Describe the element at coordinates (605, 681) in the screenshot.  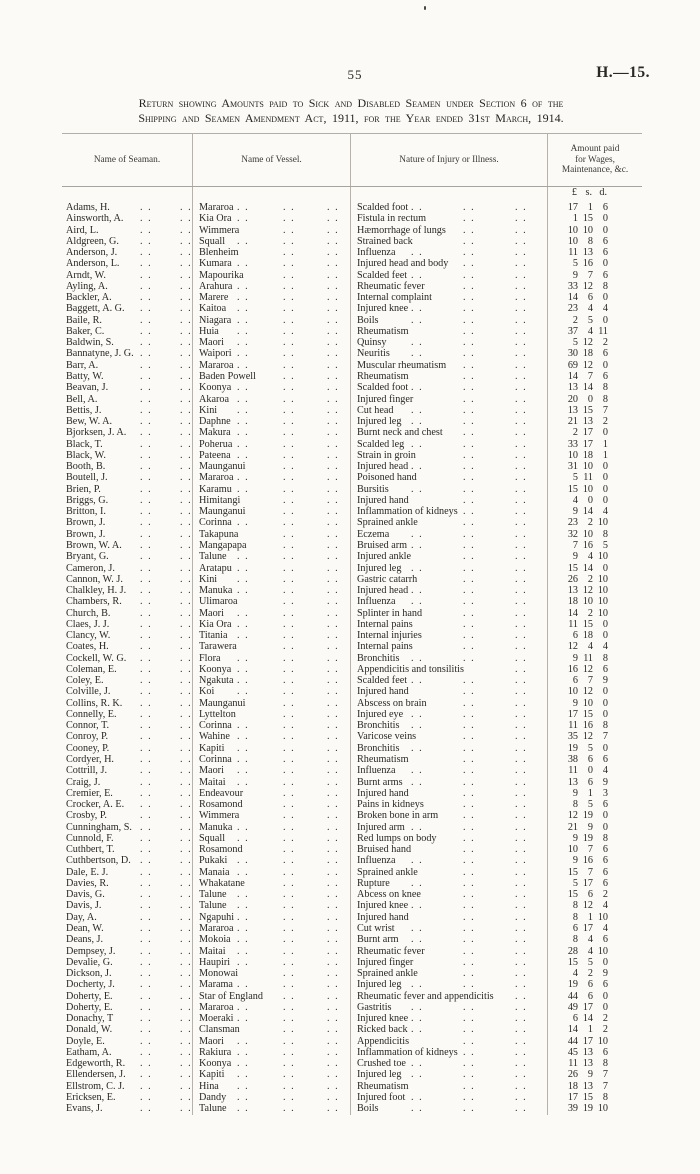
I see `amount-pence: 9` at that location.